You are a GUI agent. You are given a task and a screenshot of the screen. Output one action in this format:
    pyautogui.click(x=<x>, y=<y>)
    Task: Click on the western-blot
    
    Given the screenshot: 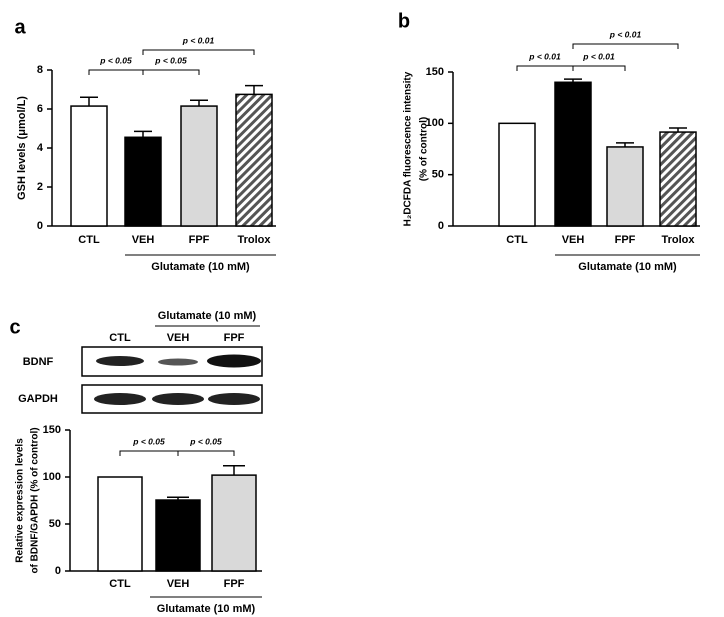 What is the action you would take?
    pyautogui.click(x=172, y=369)
    